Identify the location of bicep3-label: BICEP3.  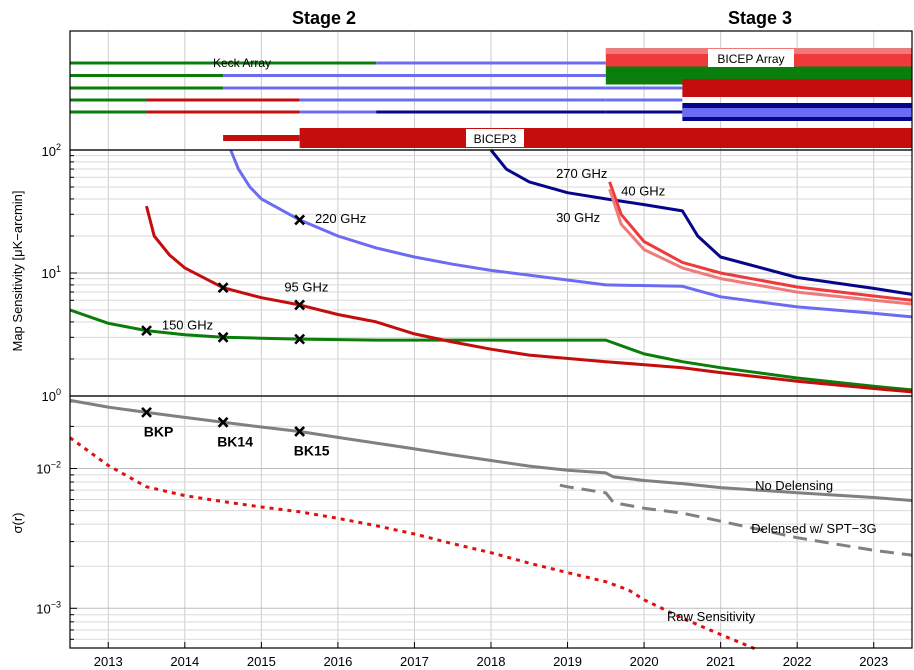
(495, 139).